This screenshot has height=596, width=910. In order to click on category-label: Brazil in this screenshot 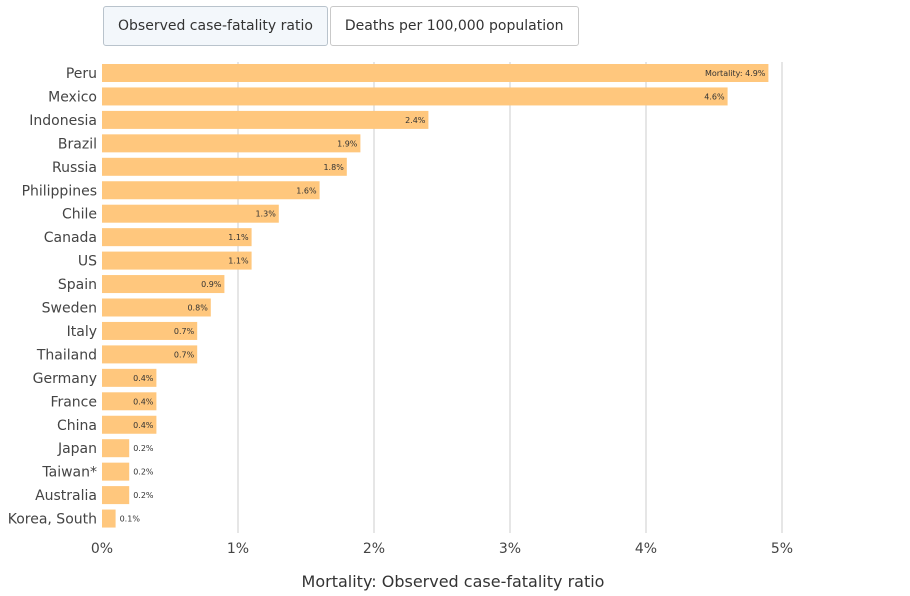, I will do `click(77, 144)`.